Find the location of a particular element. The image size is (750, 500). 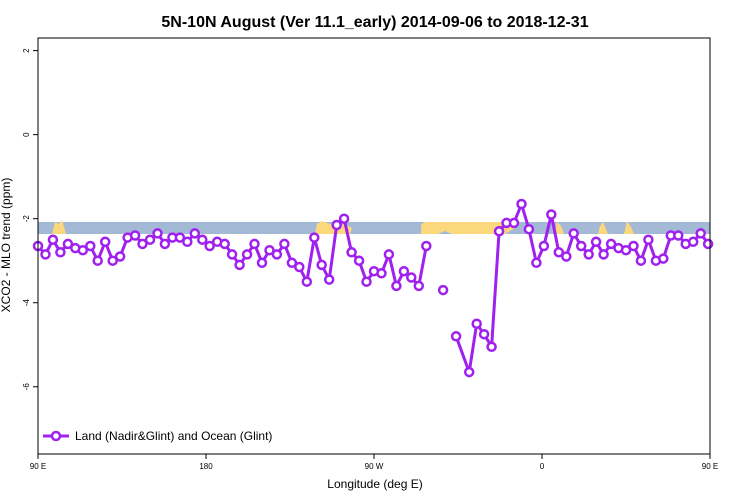

y-tick-label: 2 is located at coordinates (26, 50).